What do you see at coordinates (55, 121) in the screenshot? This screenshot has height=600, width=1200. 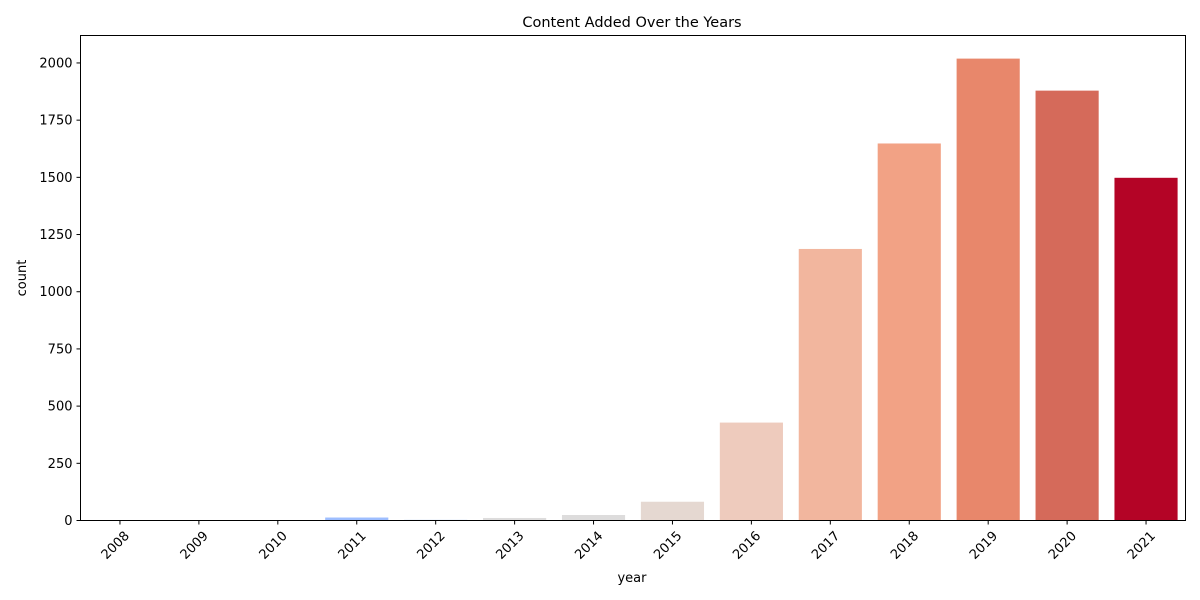 I see `y-tick-label: 1750` at bounding box center [55, 121].